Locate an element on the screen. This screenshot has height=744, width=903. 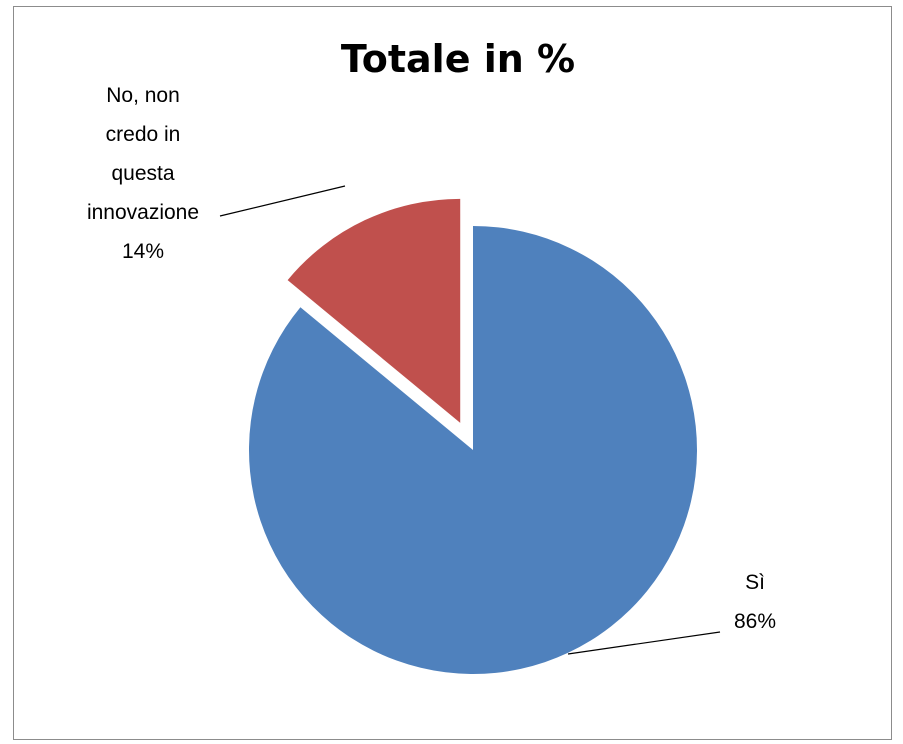
data-label-line-0-0: No, non is located at coordinates (143, 95).